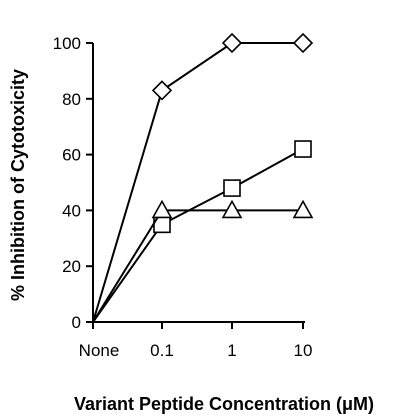 This screenshot has height=420, width=394. Describe the element at coordinates (231, 350) in the screenshot. I see `x-tick-label: 1` at that location.